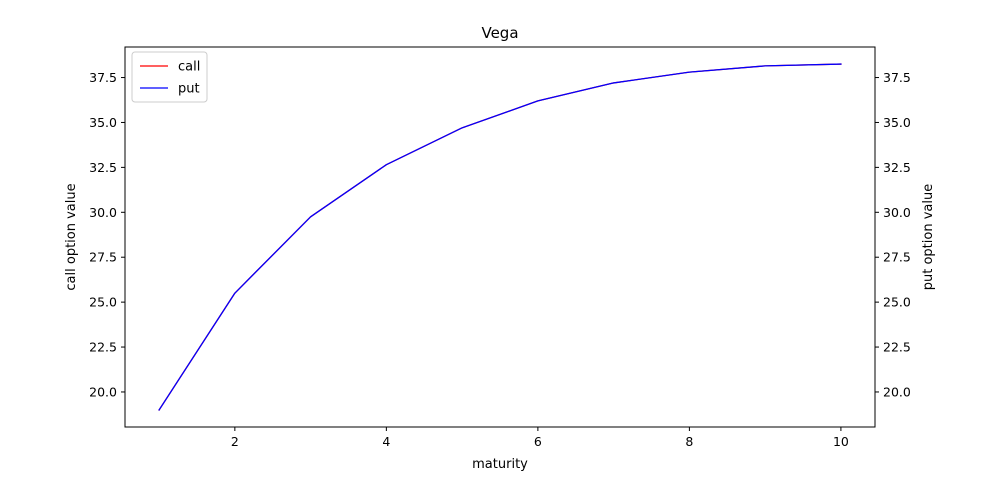 The image size is (1000, 500). What do you see at coordinates (928, 237) in the screenshot?
I see `right-y-axis-label: put option value` at bounding box center [928, 237].